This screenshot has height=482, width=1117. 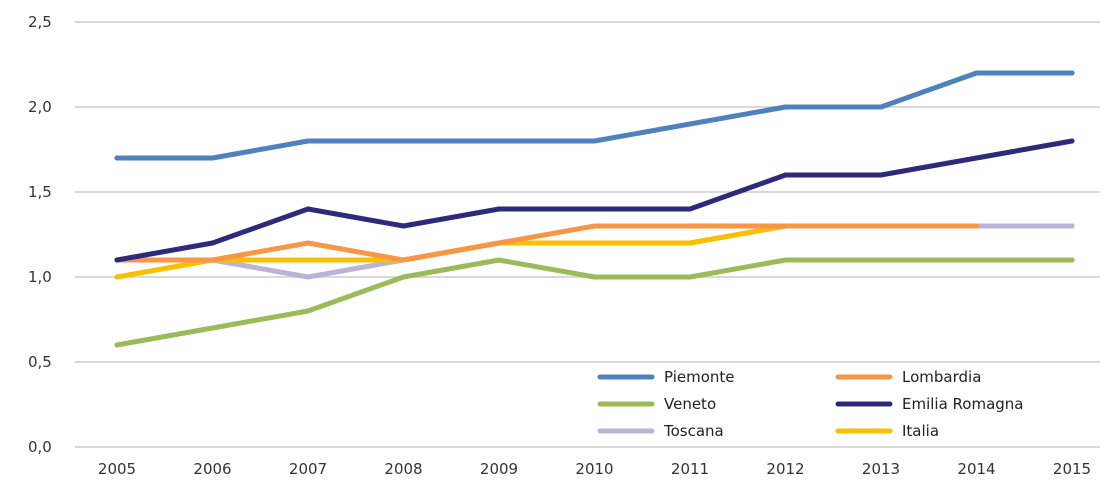 I want to click on y-tick-label: 2,5, so click(x=40, y=22).